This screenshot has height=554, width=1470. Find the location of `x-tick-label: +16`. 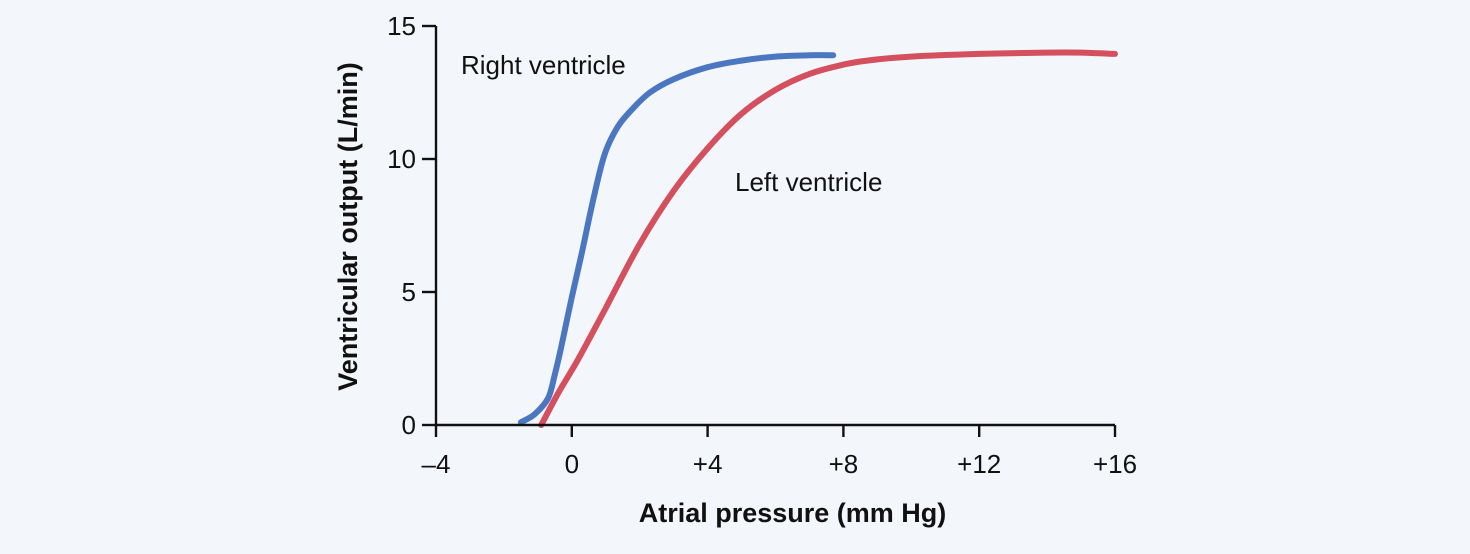

x-tick-label: +16 is located at coordinates (1115, 464).